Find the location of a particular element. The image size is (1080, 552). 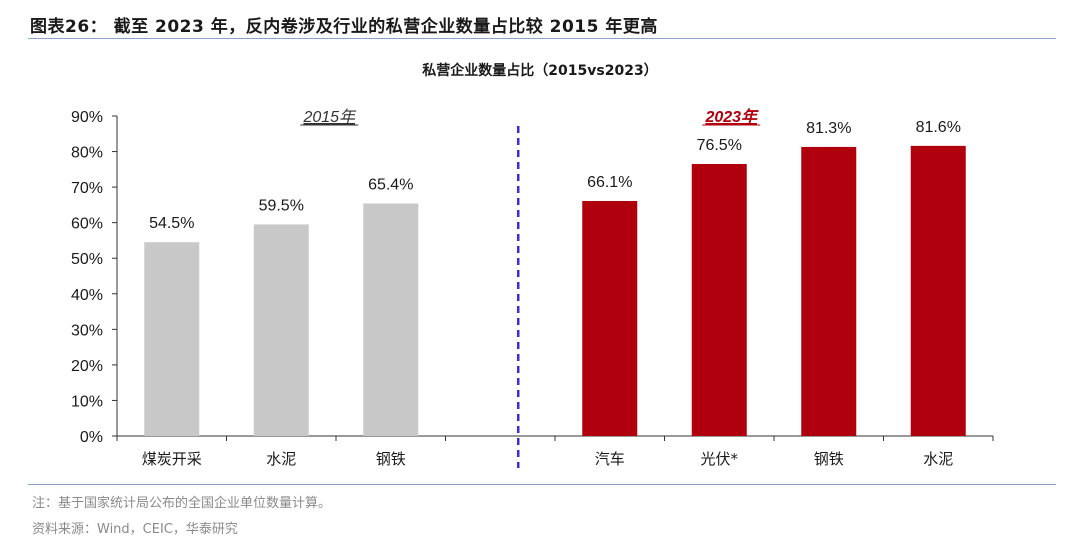

data-label: 76.5% is located at coordinates (719, 145).